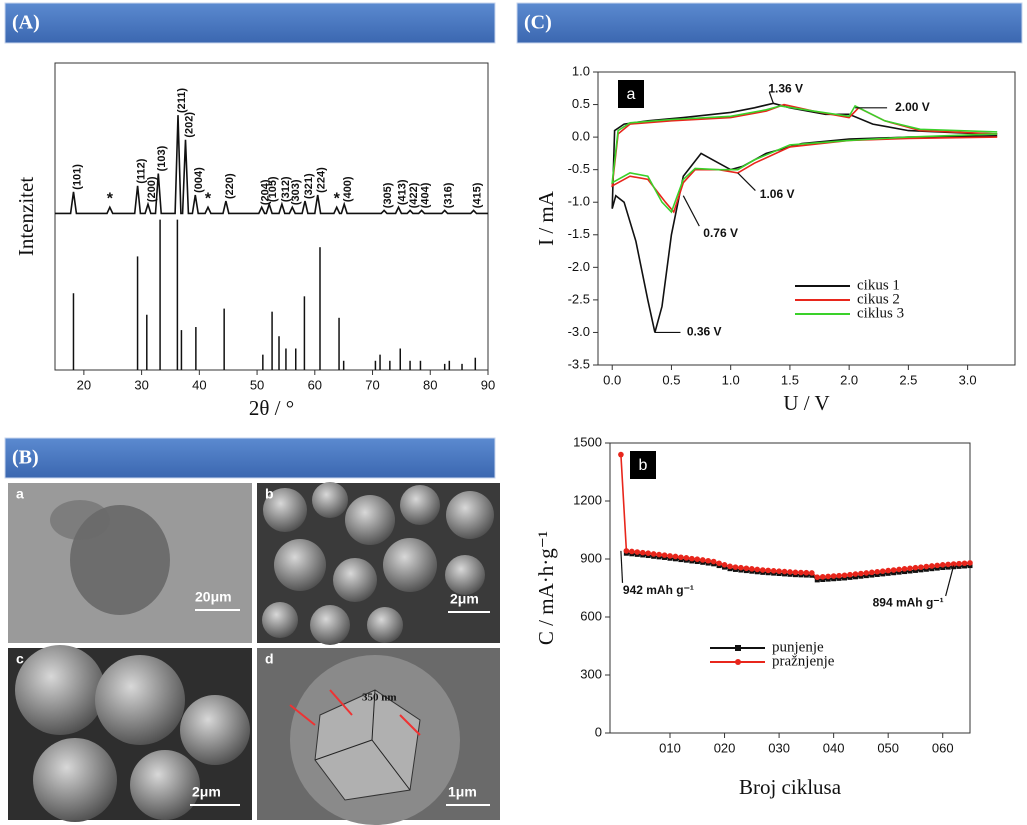  I want to click on peak-label: (305), so click(388, 195).